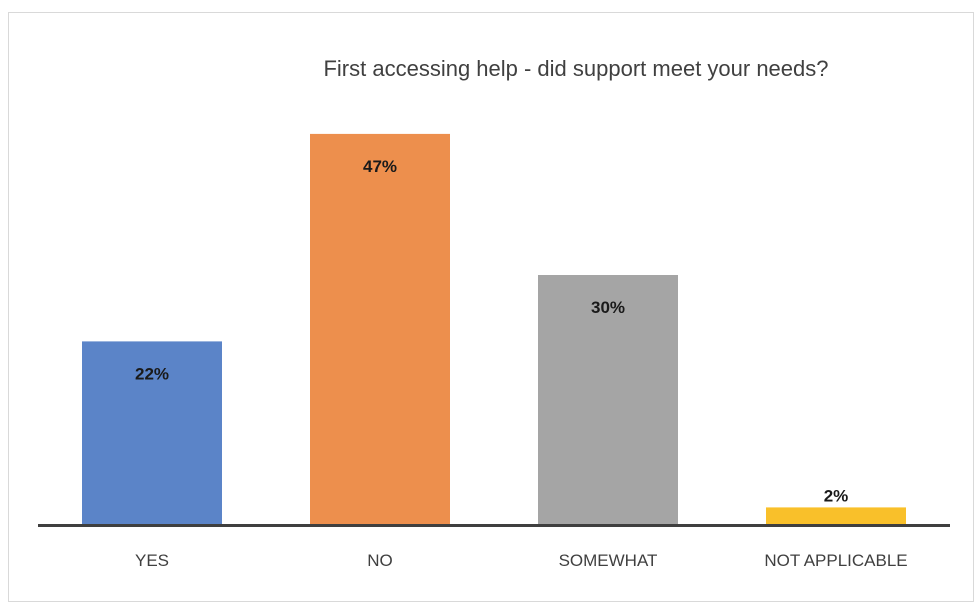  What do you see at coordinates (380, 166) in the screenshot?
I see `data-label-no: 47%` at bounding box center [380, 166].